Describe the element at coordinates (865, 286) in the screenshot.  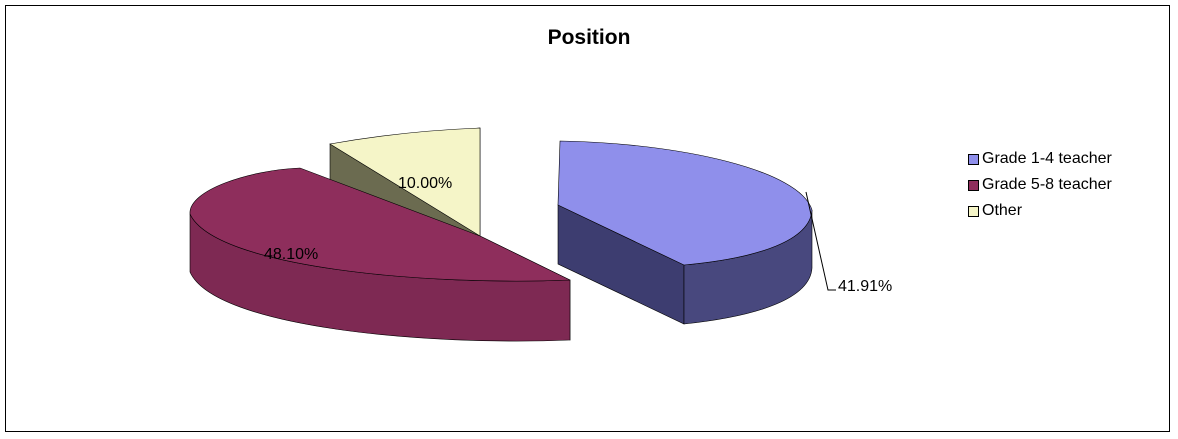
I see `data-label-grade-1-4: 41.91%` at that location.